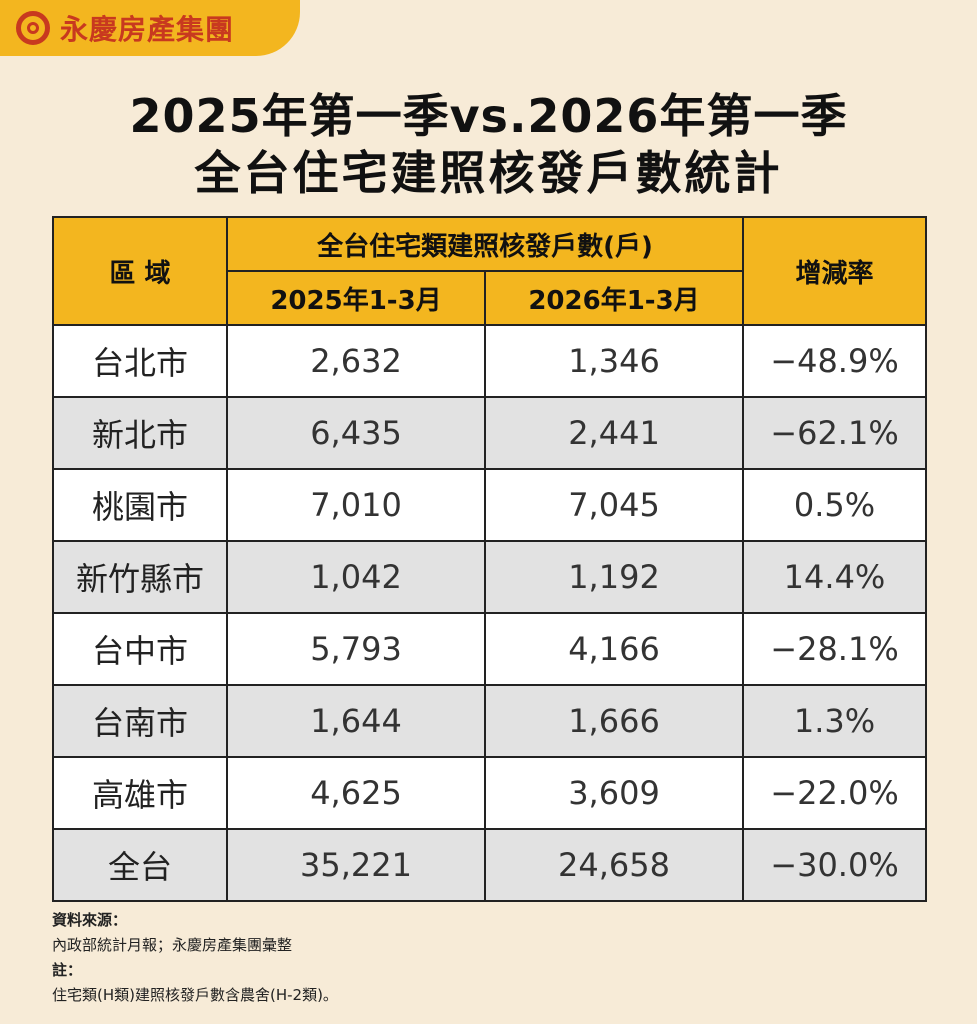 The height and width of the screenshot is (1024, 977). Describe the element at coordinates (834, 865) in the screenshot. I see `cell-rate: −30.0%` at that location.